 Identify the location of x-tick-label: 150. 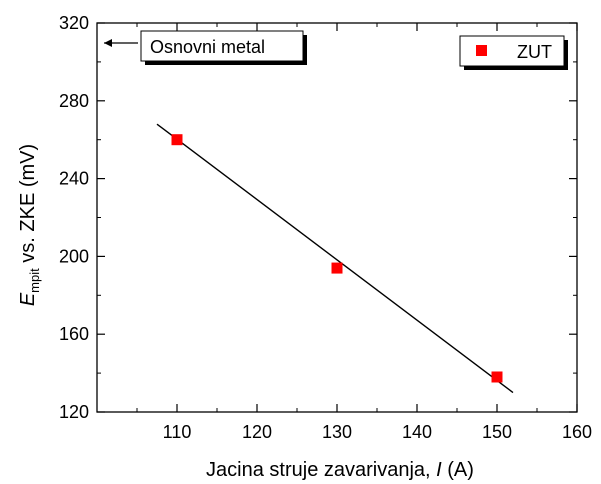
(497, 432).